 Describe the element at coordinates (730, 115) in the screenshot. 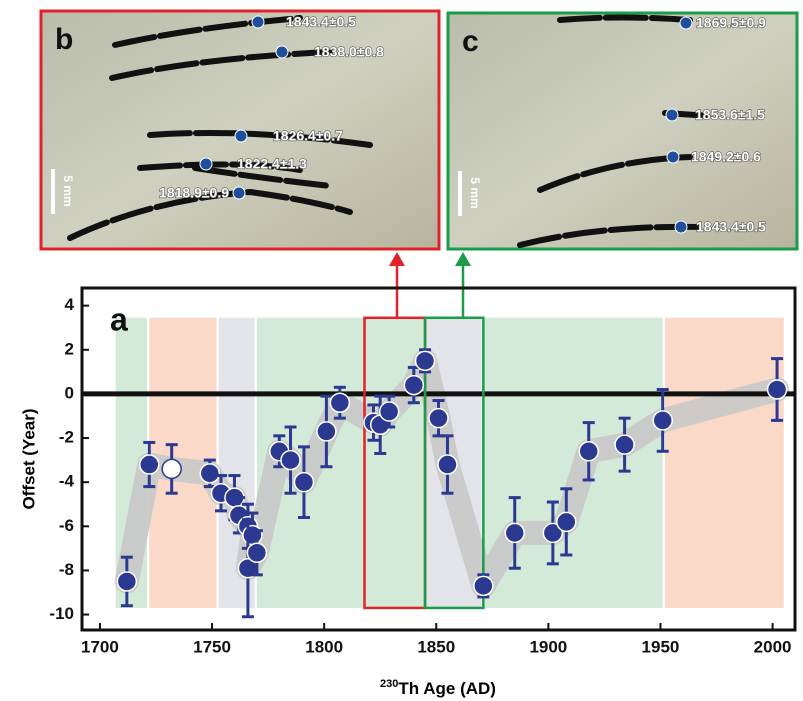

I see `sample-age: 1853.6±1.5` at that location.